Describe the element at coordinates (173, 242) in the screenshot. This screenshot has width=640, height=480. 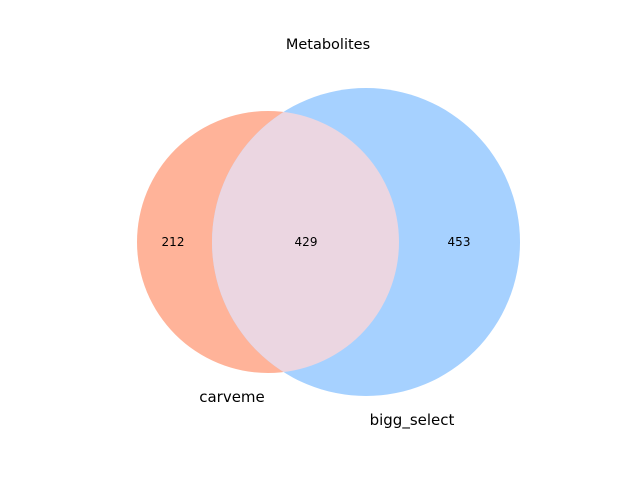
I see `carveme-only-count: 212` at that location.